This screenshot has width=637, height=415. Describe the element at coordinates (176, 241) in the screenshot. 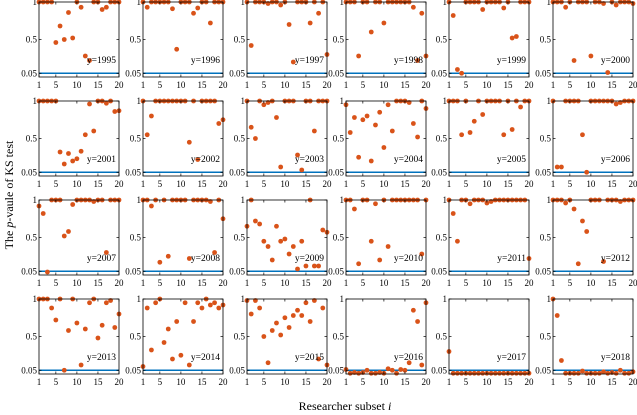

I see `panel: 1 5 10 15 200.050.51y=2008` at that location.